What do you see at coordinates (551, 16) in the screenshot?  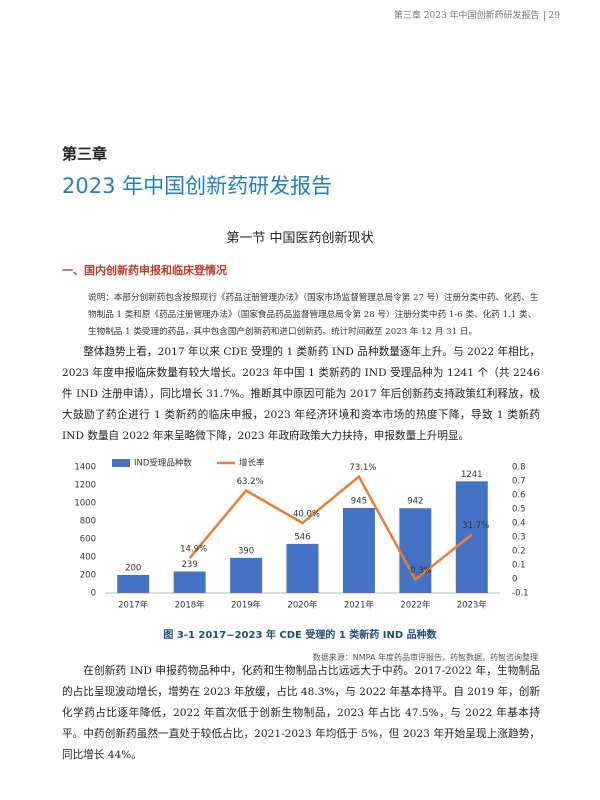 I see `page-number: 29` at bounding box center [551, 16].